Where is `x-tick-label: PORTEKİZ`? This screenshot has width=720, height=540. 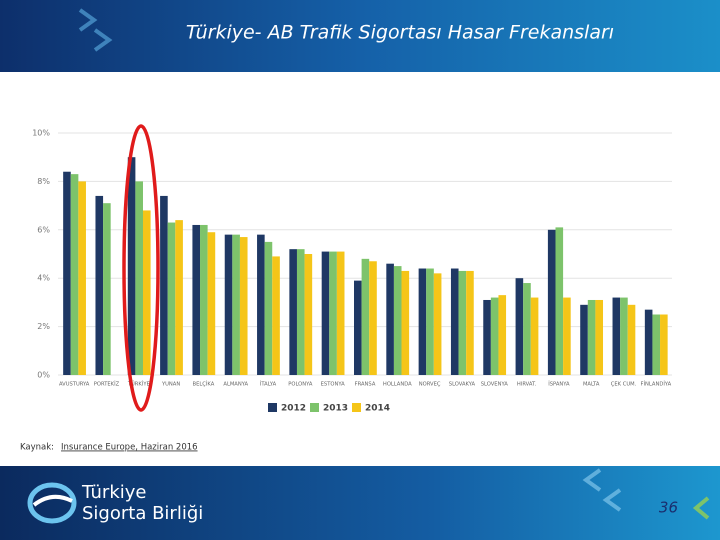
x-tick-label: PORTEKİZ is located at coordinates (107, 384).